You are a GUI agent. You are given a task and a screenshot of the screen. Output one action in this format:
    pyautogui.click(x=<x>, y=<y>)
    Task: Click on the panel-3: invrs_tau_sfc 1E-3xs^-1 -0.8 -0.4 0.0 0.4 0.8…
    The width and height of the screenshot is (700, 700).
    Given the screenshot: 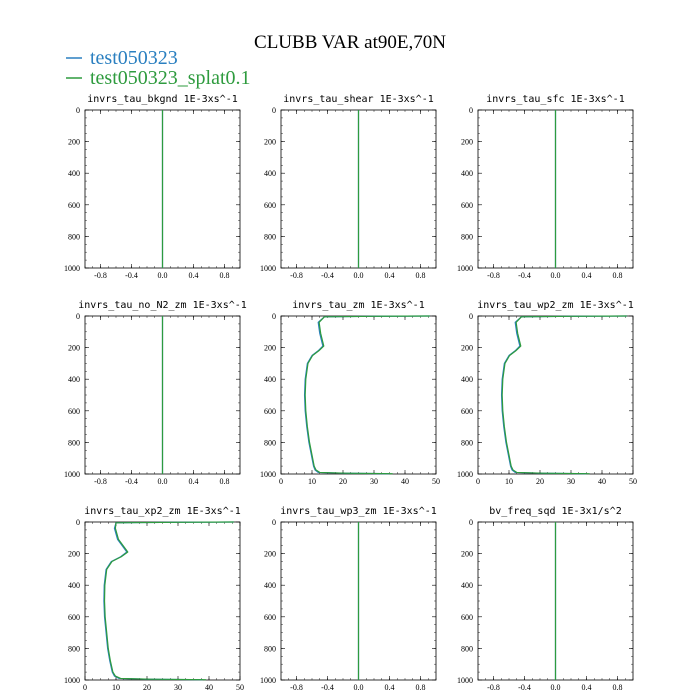 What is the action you would take?
    pyautogui.click(x=545, y=187)
    